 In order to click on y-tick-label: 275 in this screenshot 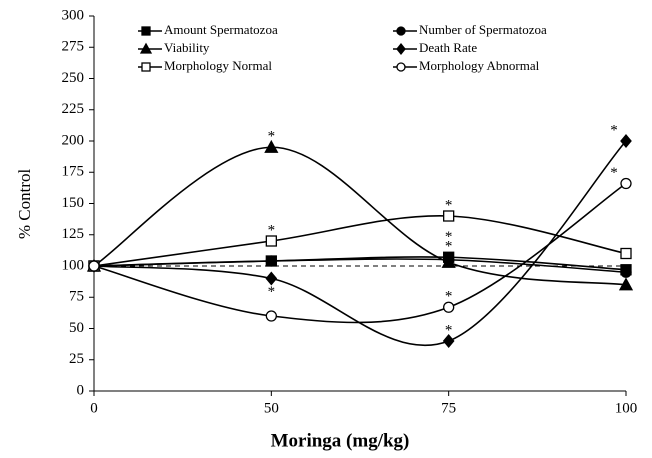, I will do `click(73, 47)`.